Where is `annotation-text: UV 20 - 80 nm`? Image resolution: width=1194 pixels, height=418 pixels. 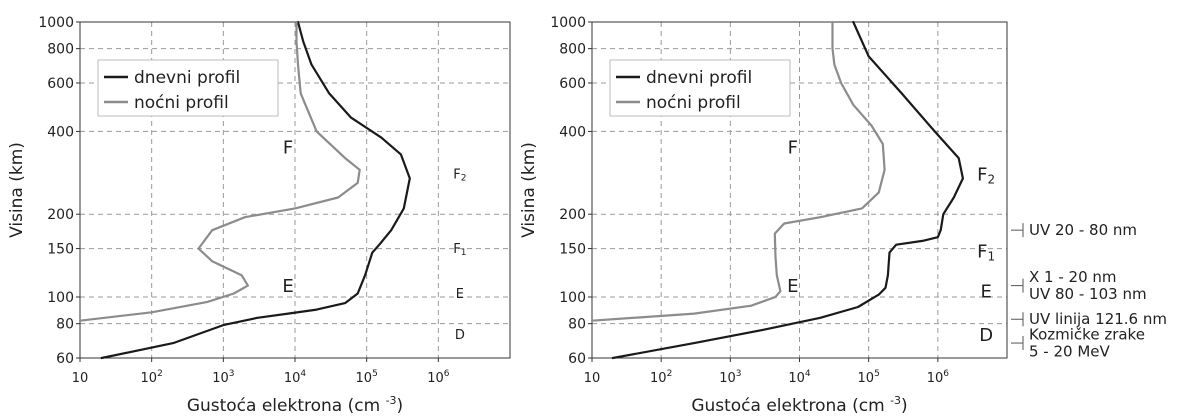 annotation-text: UV 20 - 80 nm is located at coordinates (1083, 230).